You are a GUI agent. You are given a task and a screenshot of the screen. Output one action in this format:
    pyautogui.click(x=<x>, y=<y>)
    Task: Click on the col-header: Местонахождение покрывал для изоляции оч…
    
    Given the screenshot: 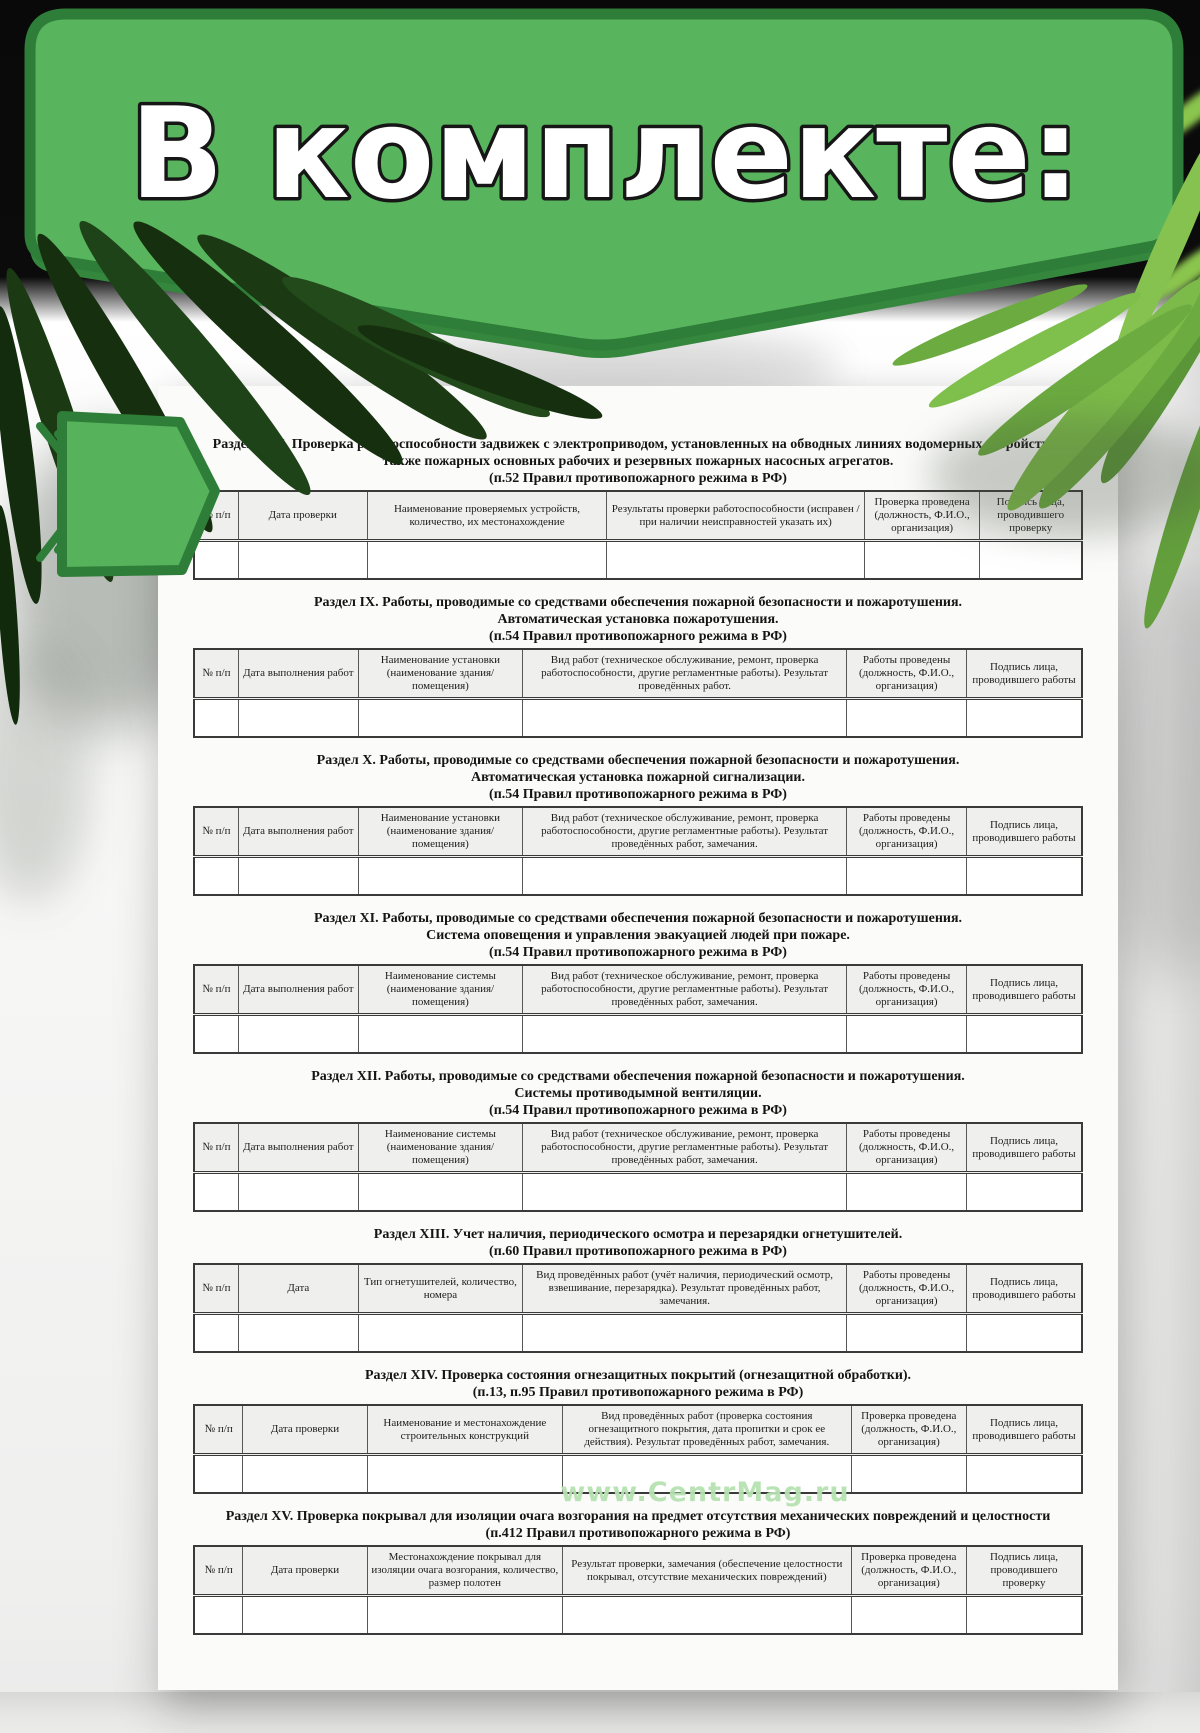 What is the action you would take?
    pyautogui.click(x=465, y=1571)
    